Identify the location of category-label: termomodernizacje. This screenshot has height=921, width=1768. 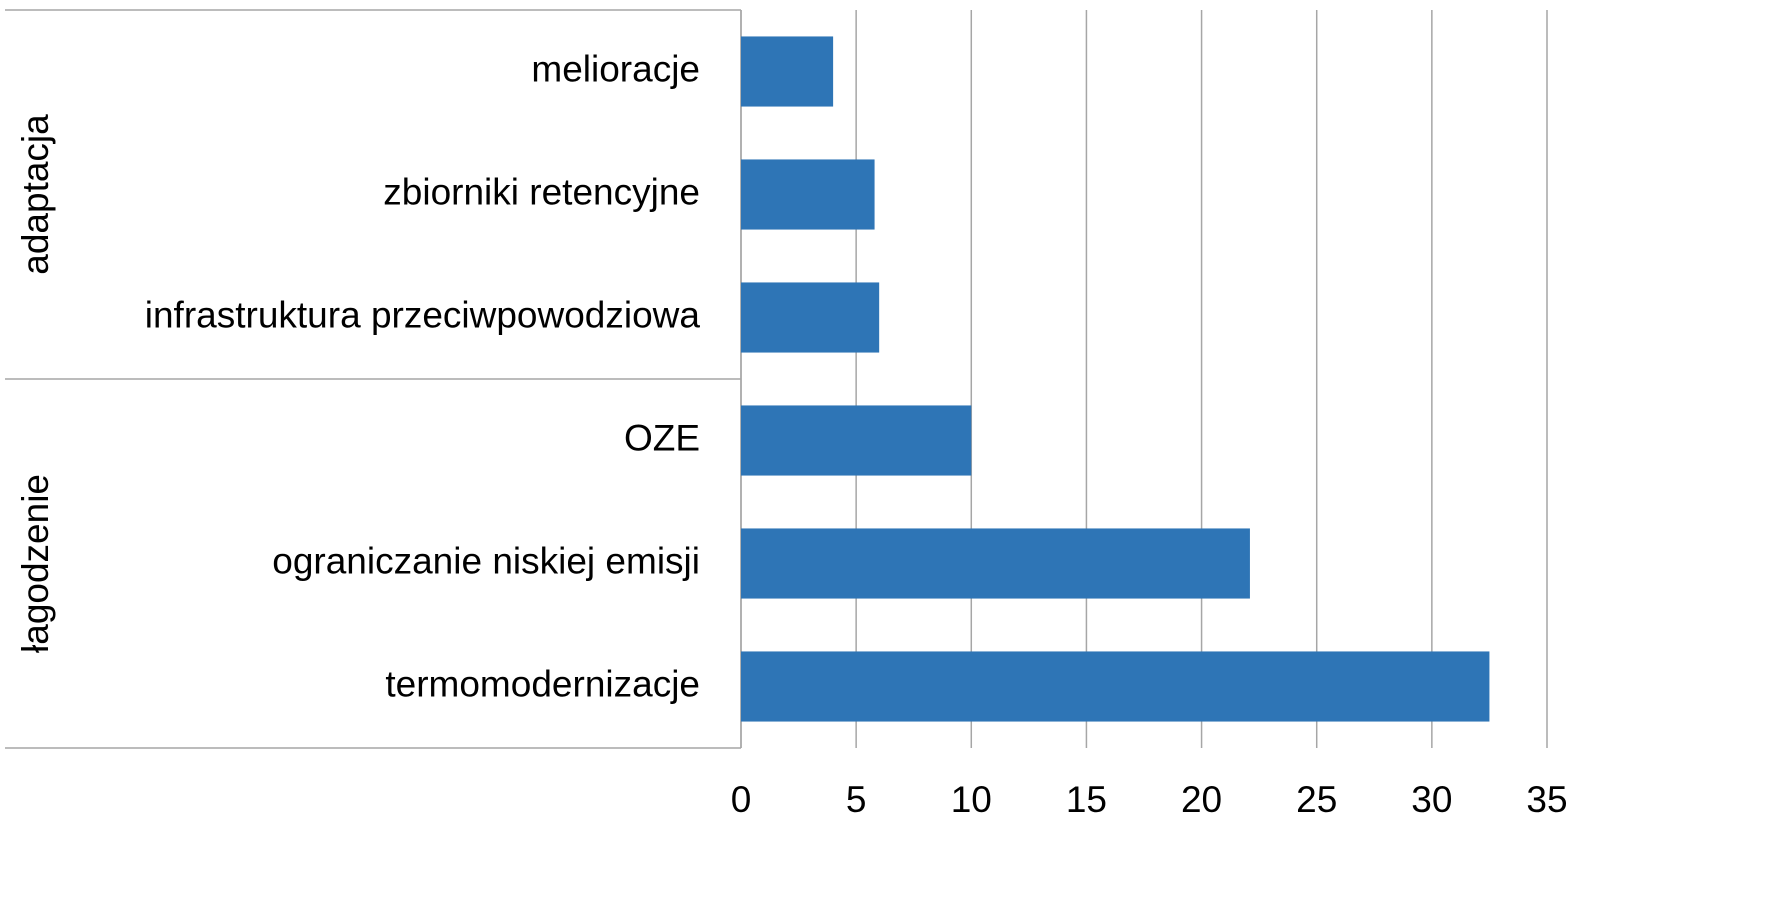
(542, 683).